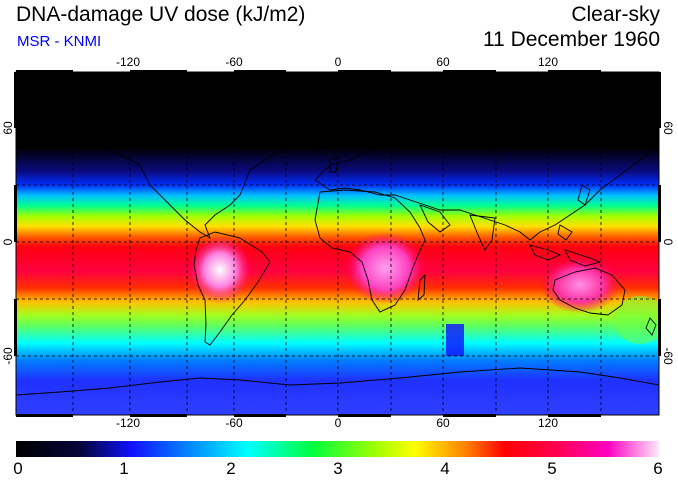 The width and height of the screenshot is (678, 480). What do you see at coordinates (8, 241) in the screenshot?
I see `lat-label-left: 0` at bounding box center [8, 241].